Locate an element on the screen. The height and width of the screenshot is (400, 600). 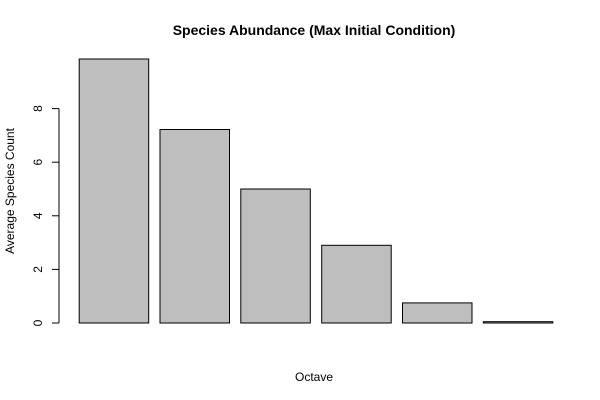
x-axis-label: Octave is located at coordinates (314, 377).